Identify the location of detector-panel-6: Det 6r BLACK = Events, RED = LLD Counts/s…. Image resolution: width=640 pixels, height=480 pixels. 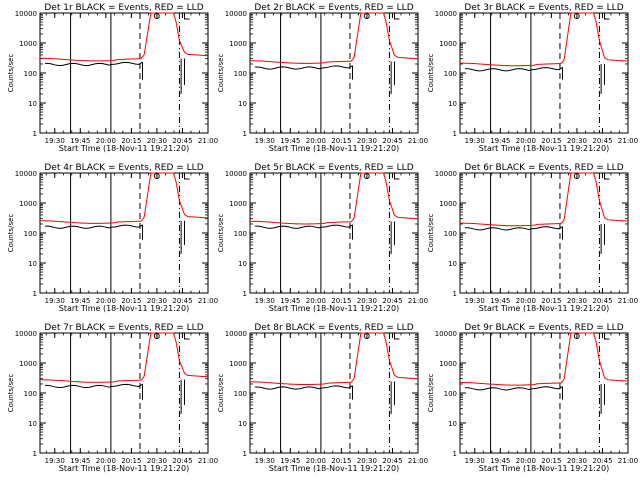
(532, 238).